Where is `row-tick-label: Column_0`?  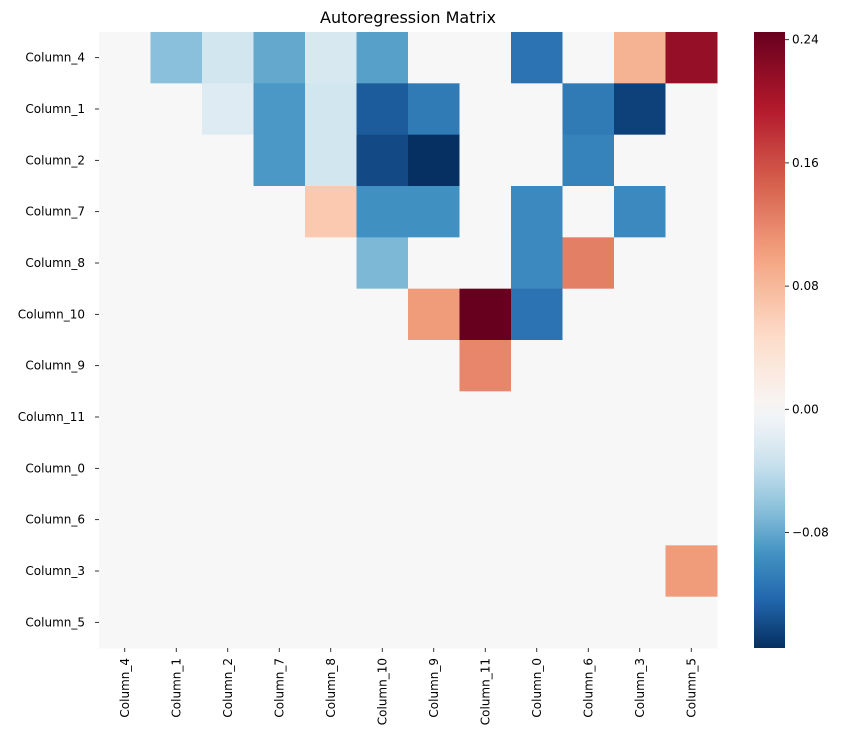
row-tick-label: Column_0 is located at coordinates (55, 468).